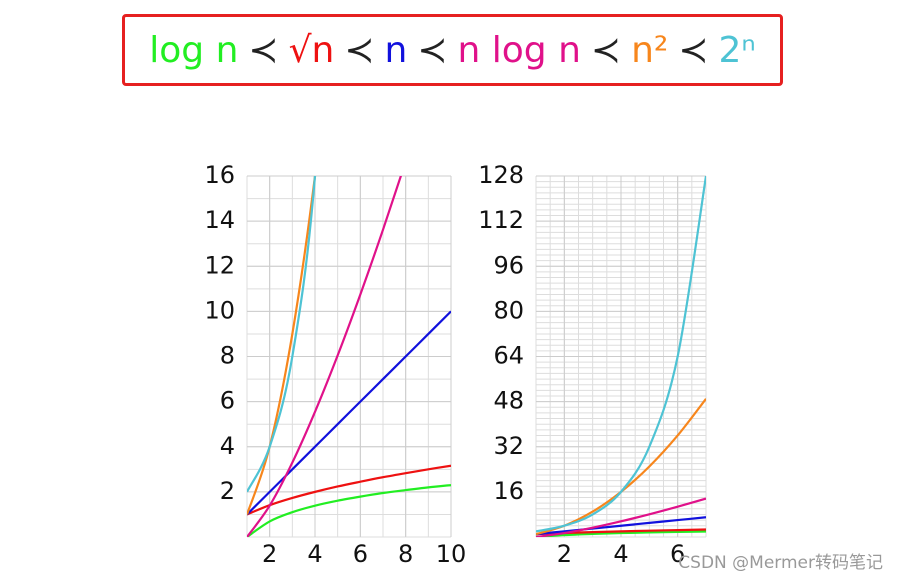 The image size is (897, 579). What do you see at coordinates (227, 446) in the screenshot?
I see `y-tick-label: 4` at bounding box center [227, 446].